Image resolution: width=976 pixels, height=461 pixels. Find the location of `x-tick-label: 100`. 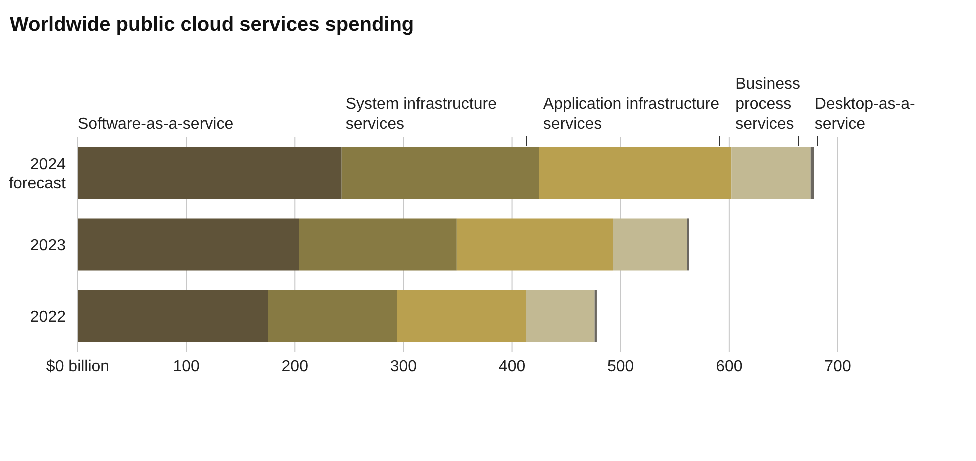

x-tick-label: 100 is located at coordinates (186, 367).